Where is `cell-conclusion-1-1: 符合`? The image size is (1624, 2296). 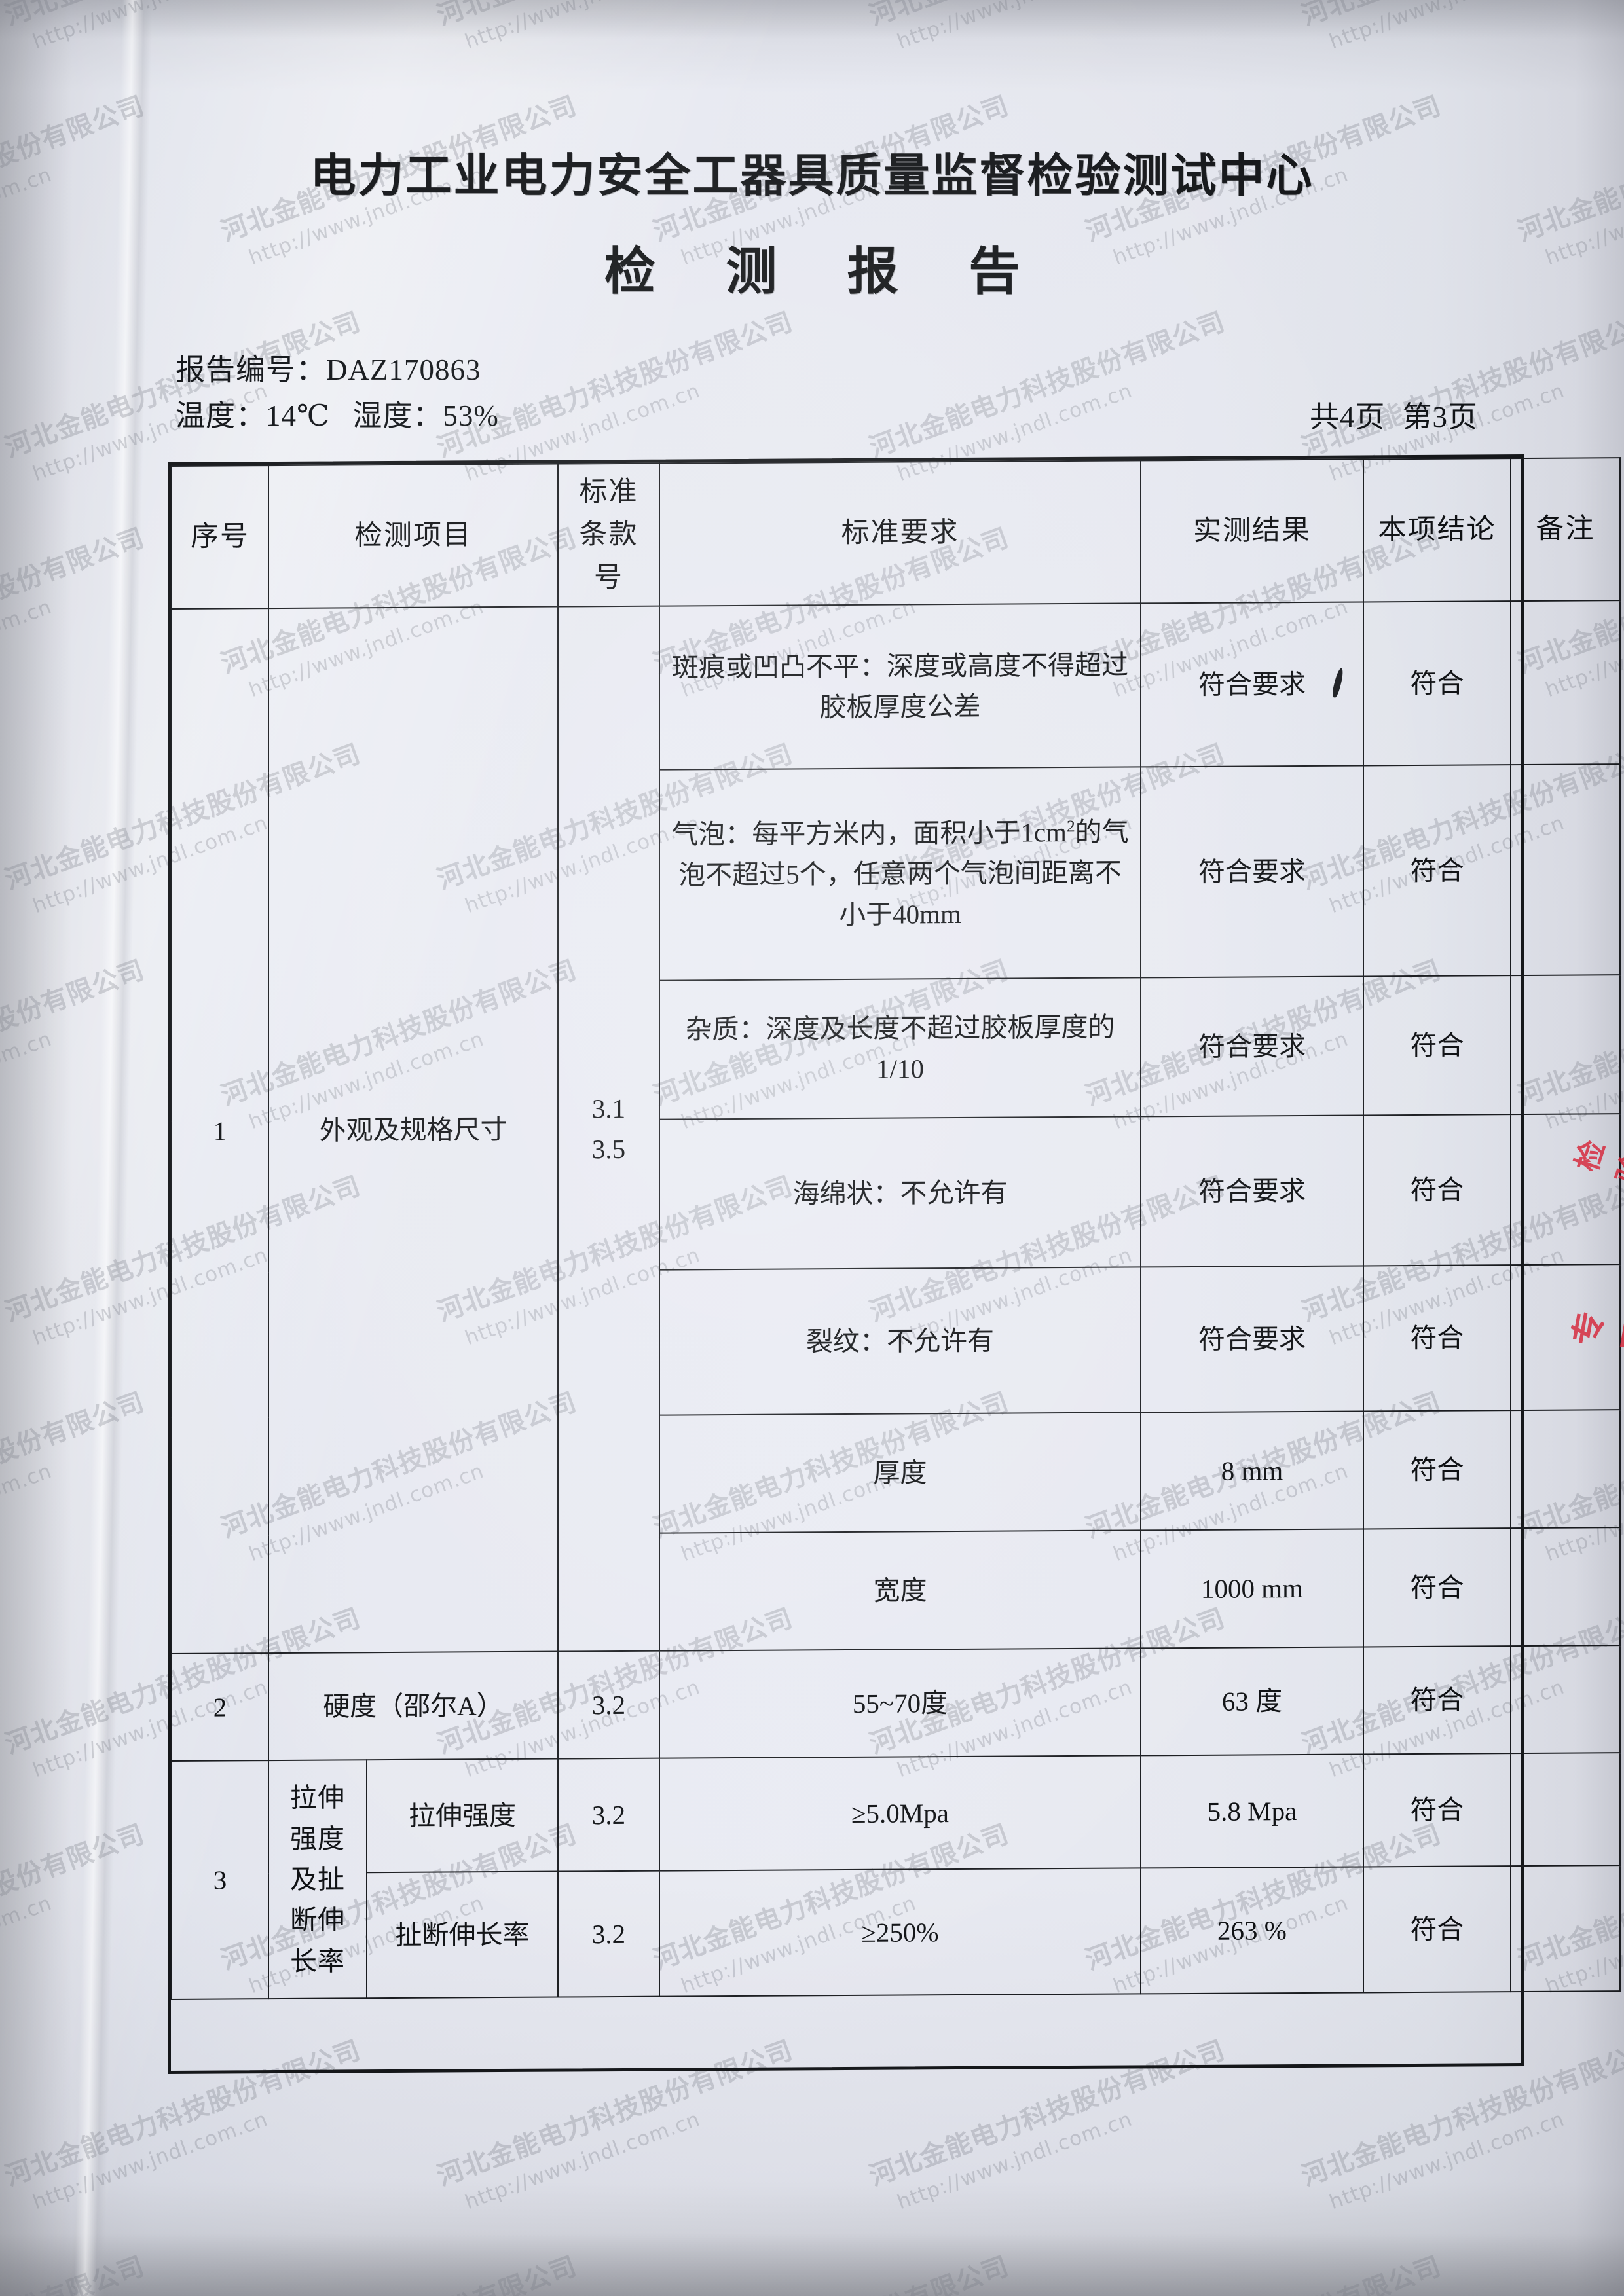
cell-conclusion-1-1: 符合 is located at coordinates (1437, 683).